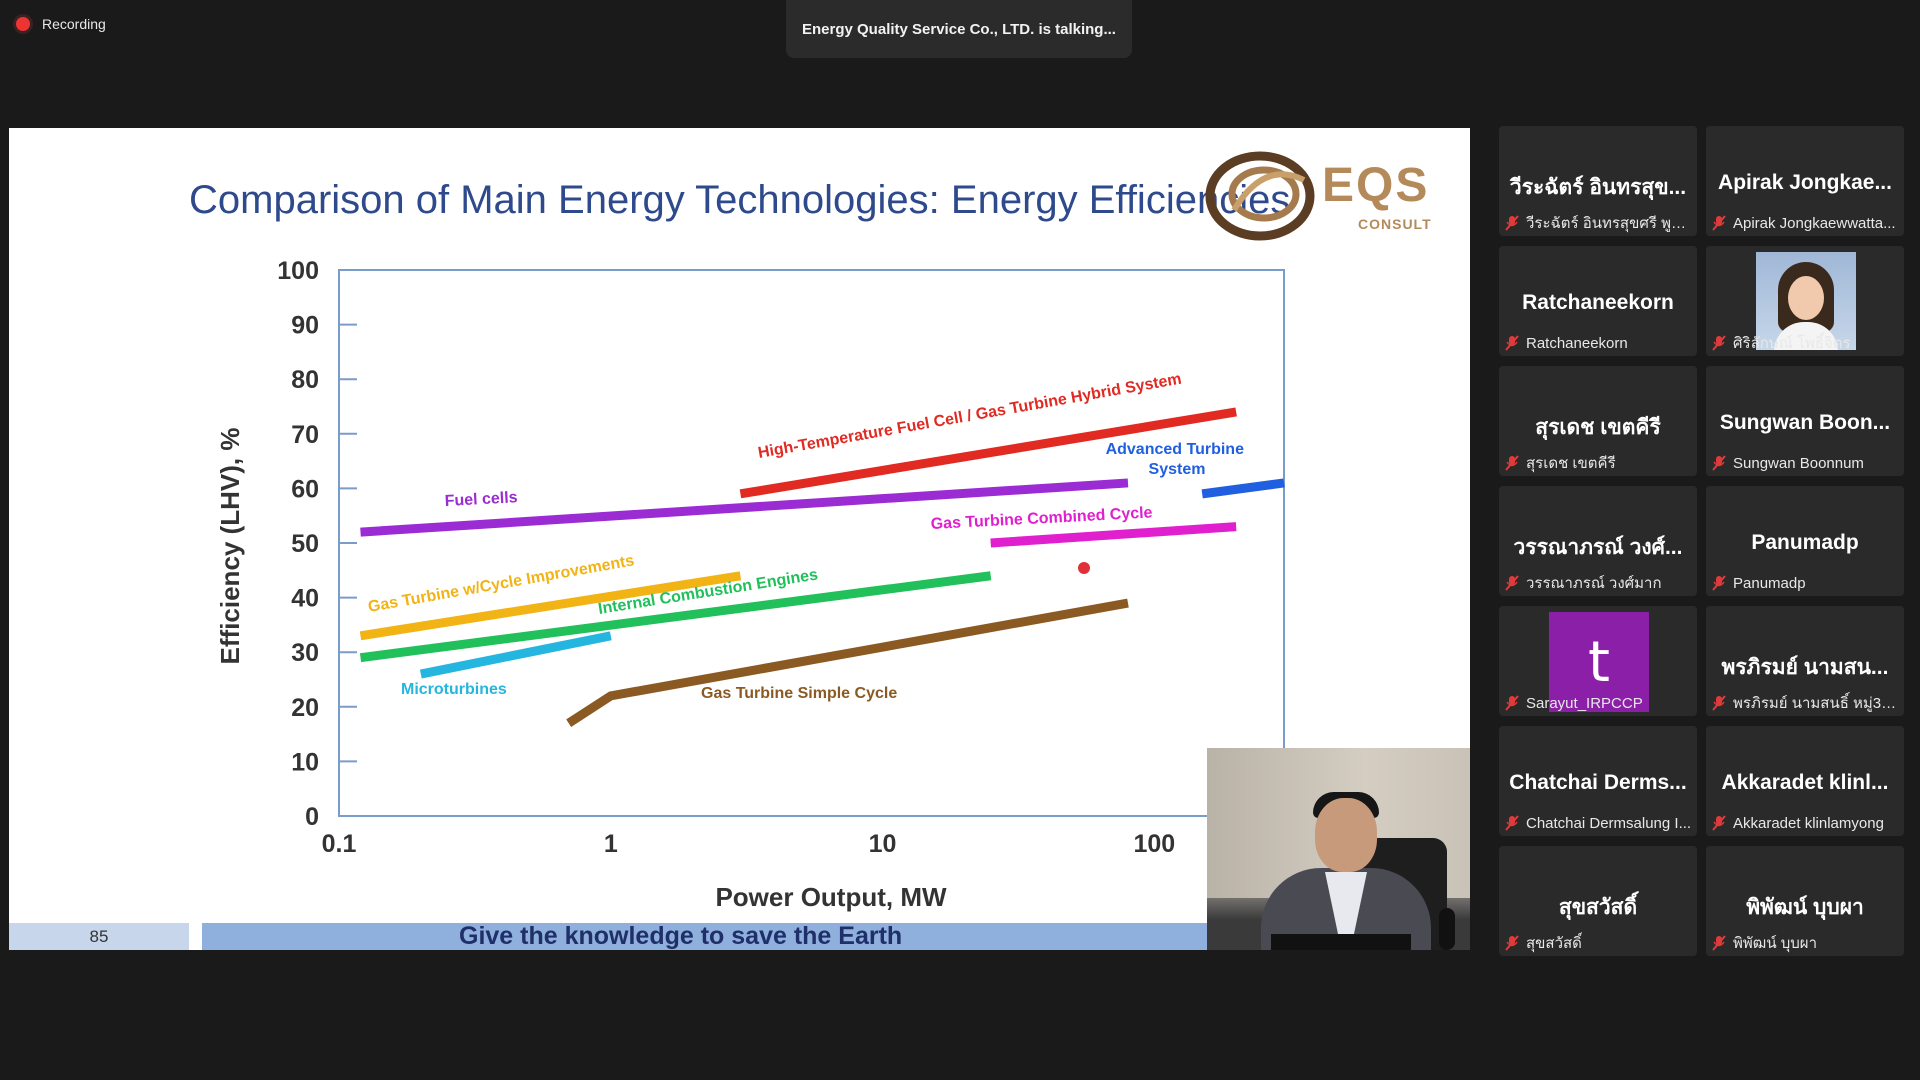 This screenshot has height=1080, width=1920. What do you see at coordinates (1598, 907) in the screenshot?
I see `participant-name: สุขสวัสดิ์` at bounding box center [1598, 907].